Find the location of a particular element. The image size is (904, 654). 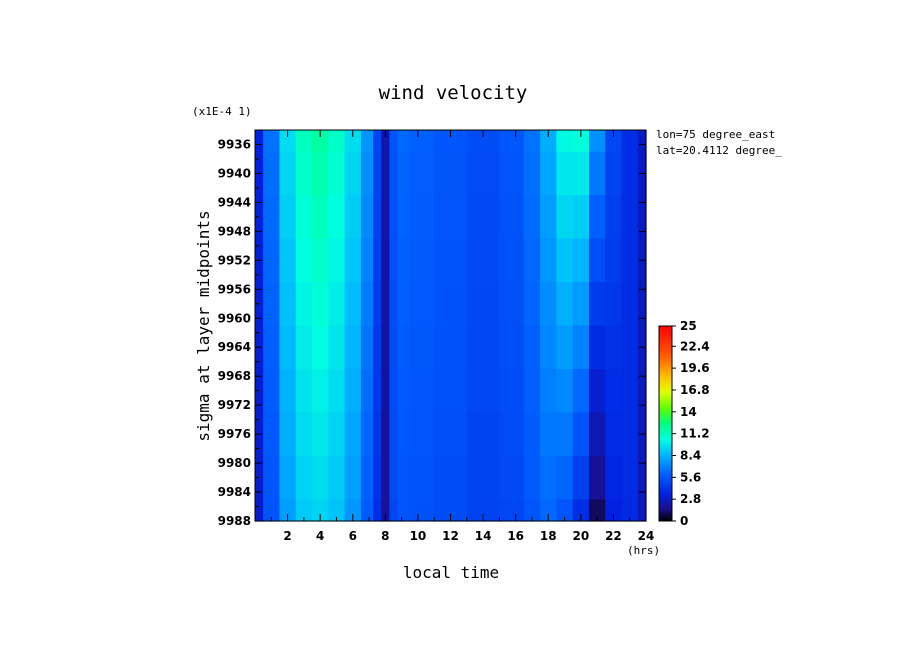

y-tick-label: 9936 is located at coordinates (234, 144).